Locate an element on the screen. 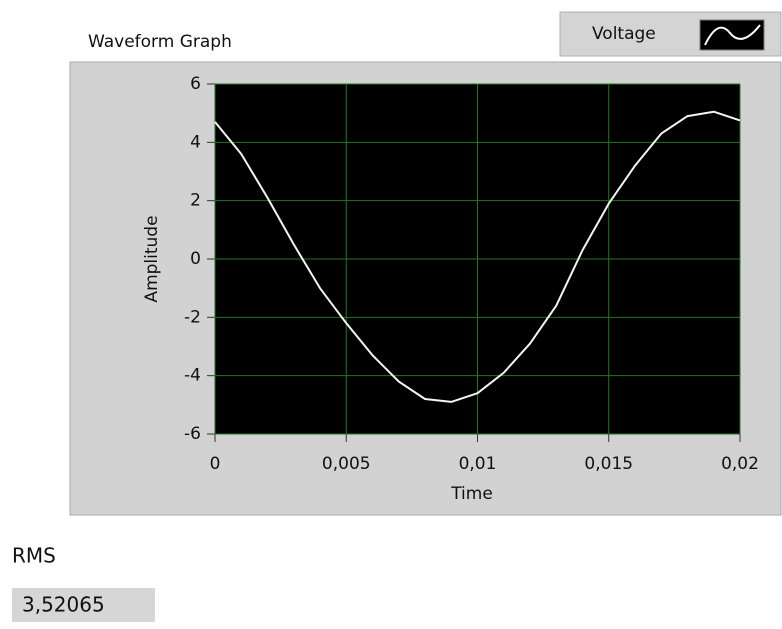  rms-indicator is located at coordinates (83, 605).